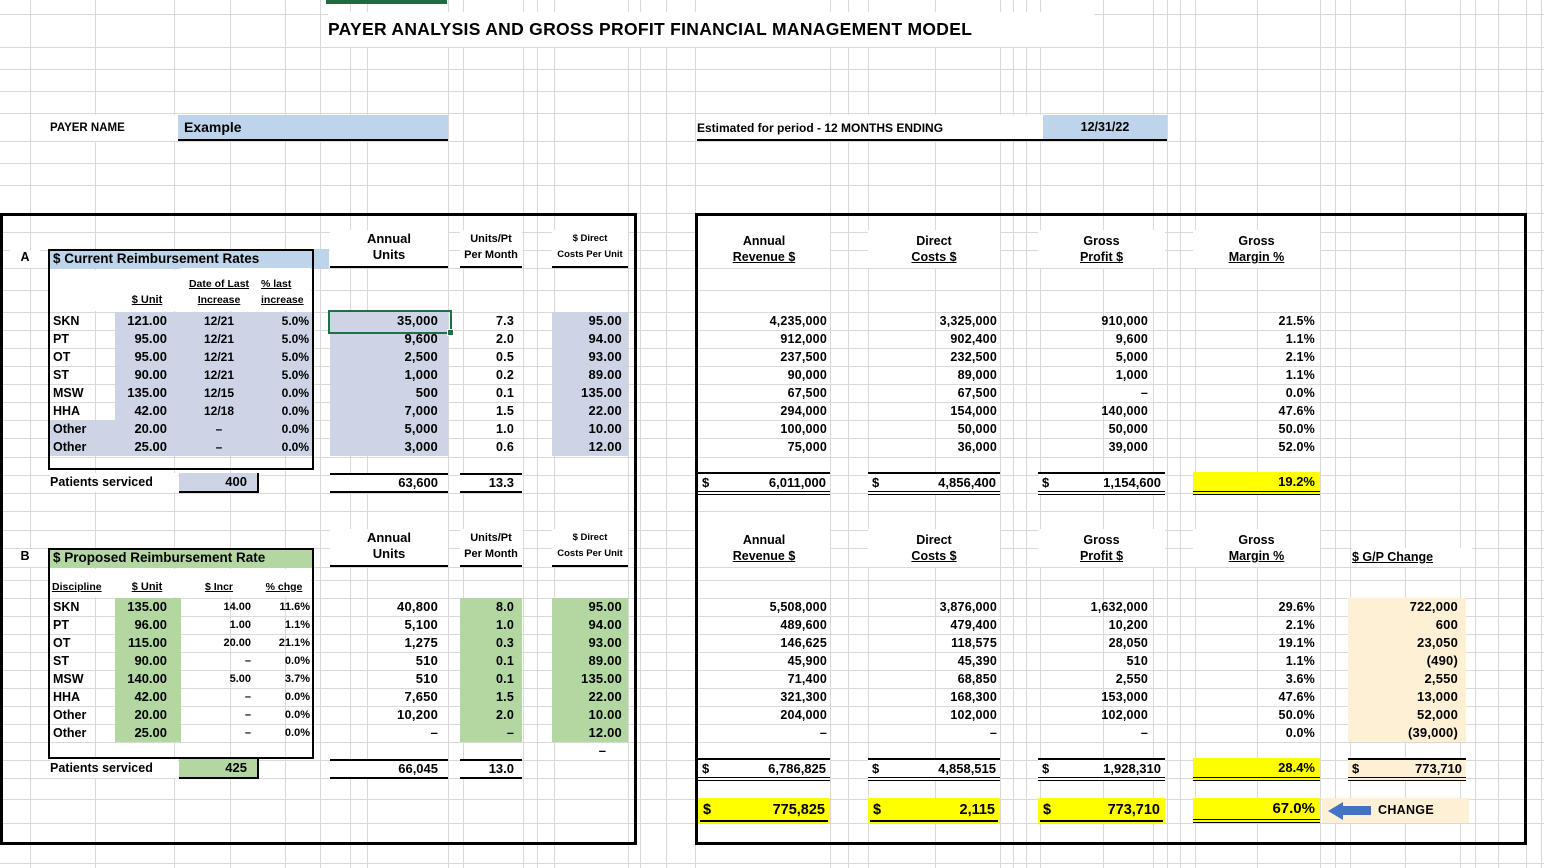 The image size is (1544, 868). What do you see at coordinates (1119, 606) in the screenshot?
I see `profit-cell: 1,632,000` at bounding box center [1119, 606].